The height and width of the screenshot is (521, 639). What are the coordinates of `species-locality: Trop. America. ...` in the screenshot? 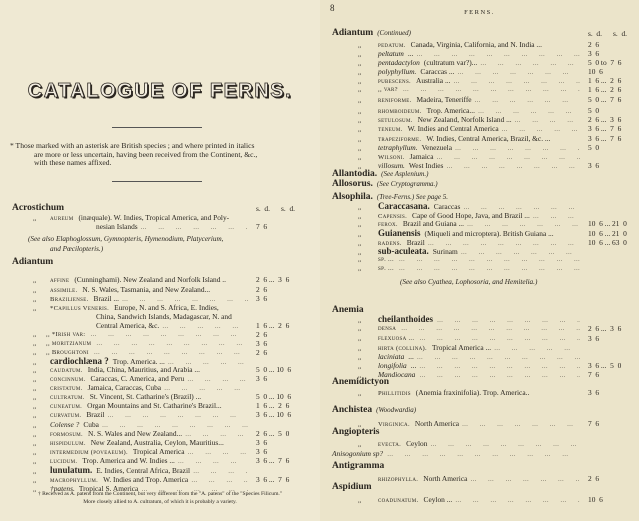 It's located at (138, 361).